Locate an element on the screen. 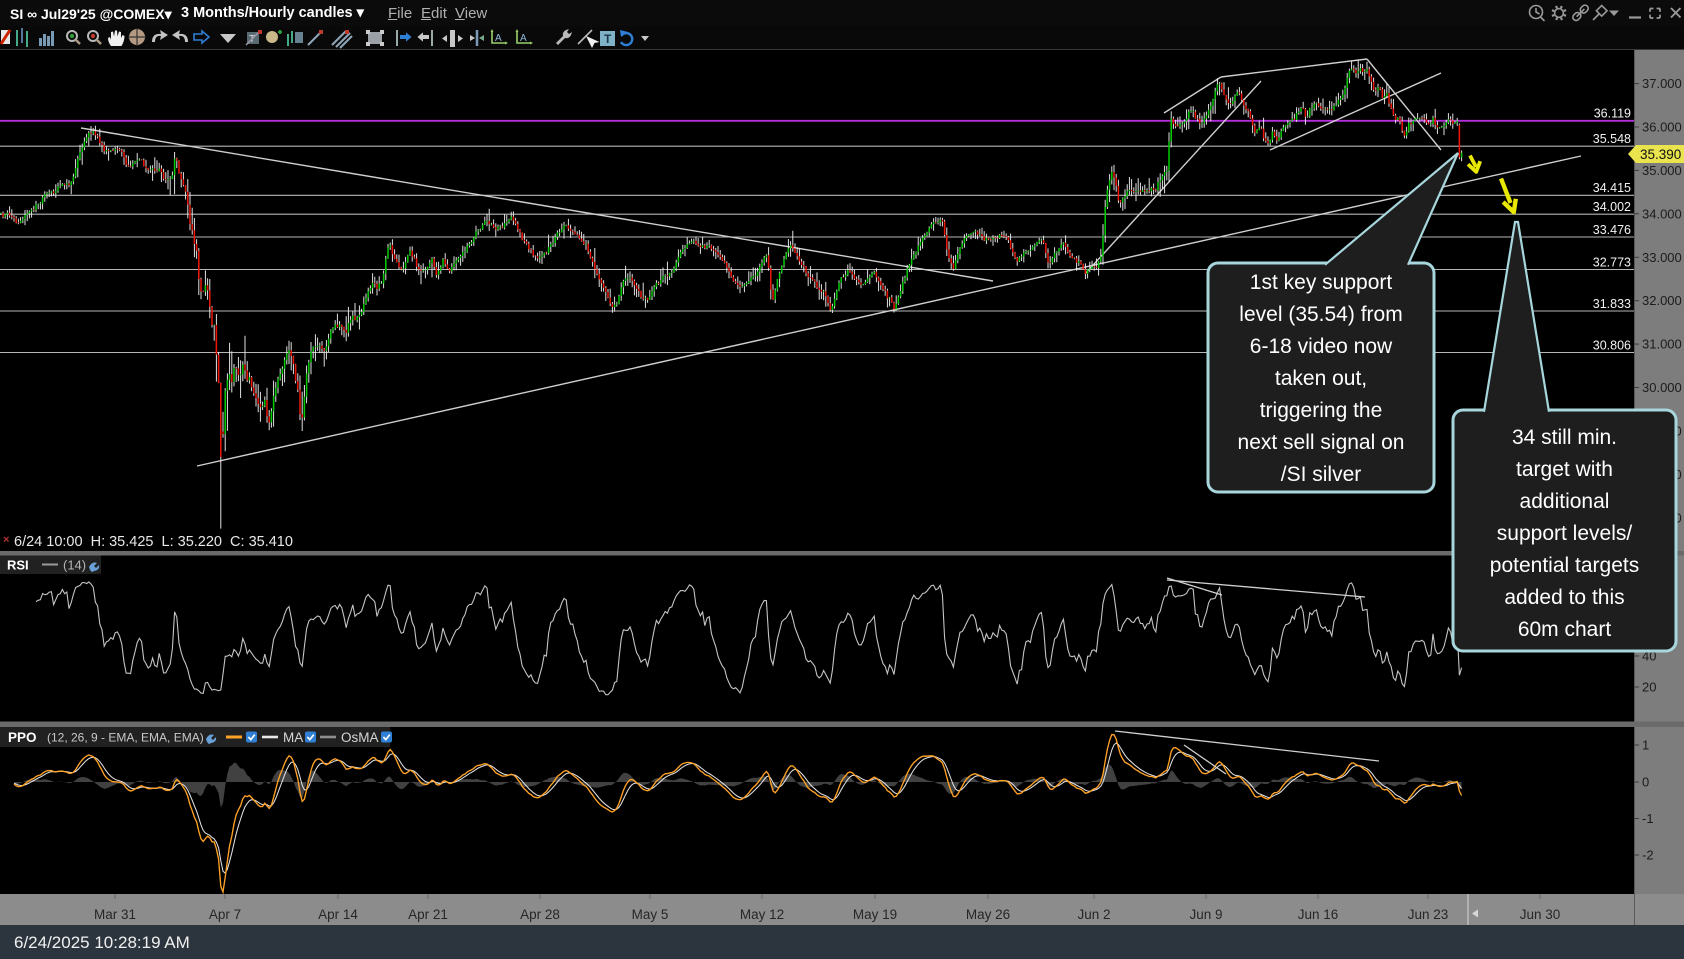  svg-text: Jun 23 is located at coordinates (1428, 914).